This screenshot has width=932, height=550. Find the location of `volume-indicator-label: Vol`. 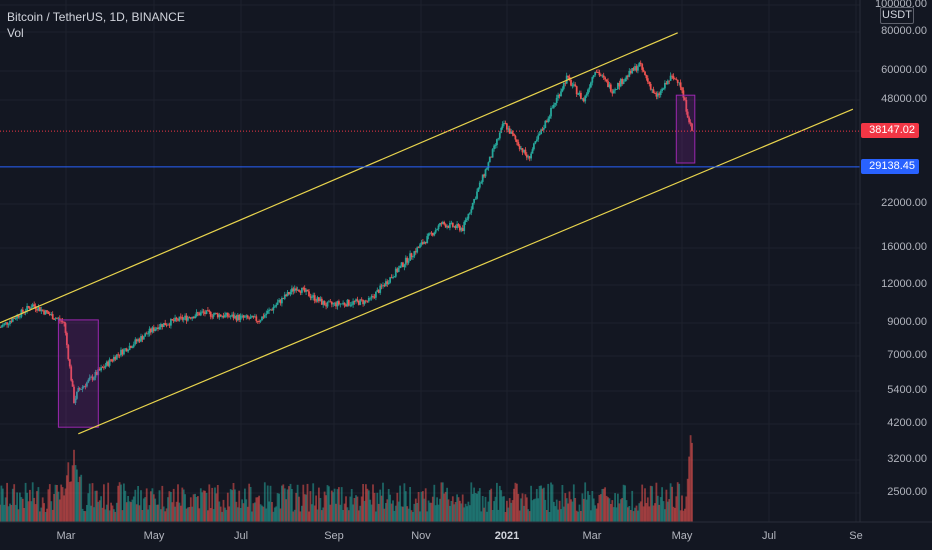

volume-indicator-label: Vol is located at coordinates (15, 33).